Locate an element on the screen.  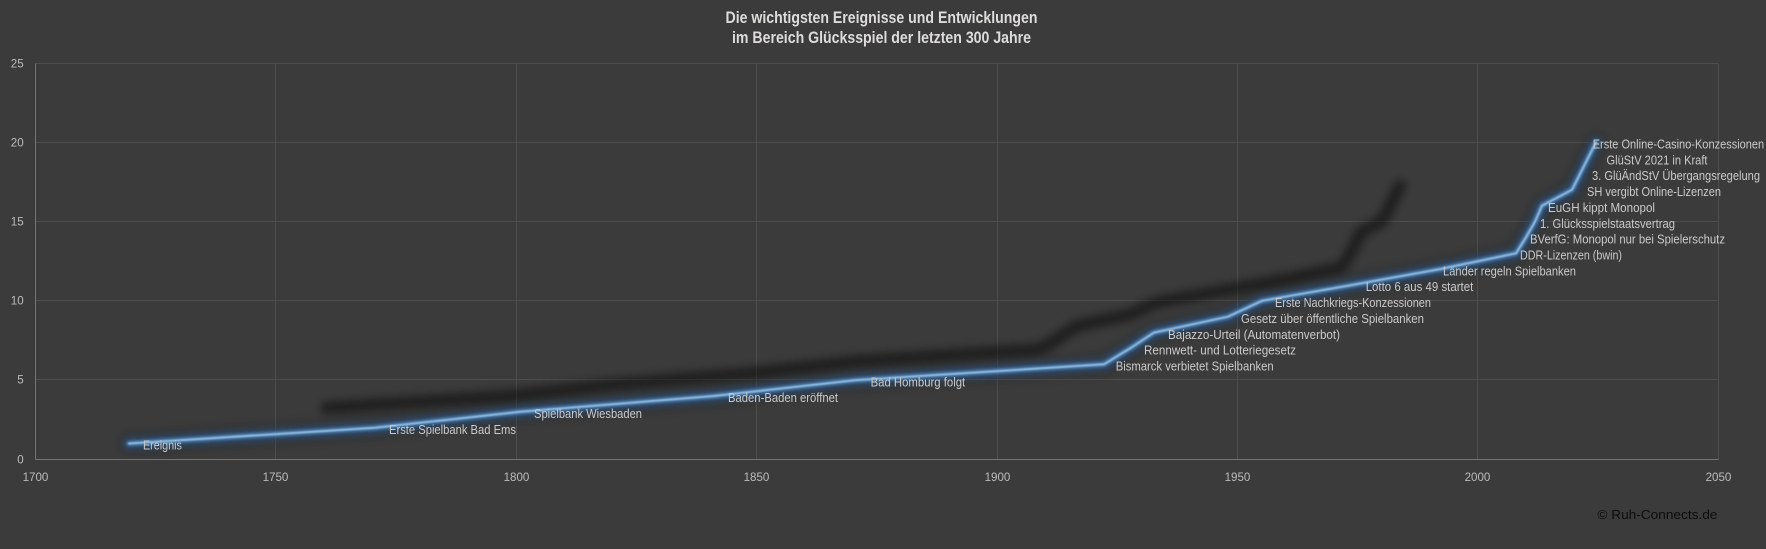
svg-text: Rennwett- und Lotteriegesetz is located at coordinates (1220, 351).